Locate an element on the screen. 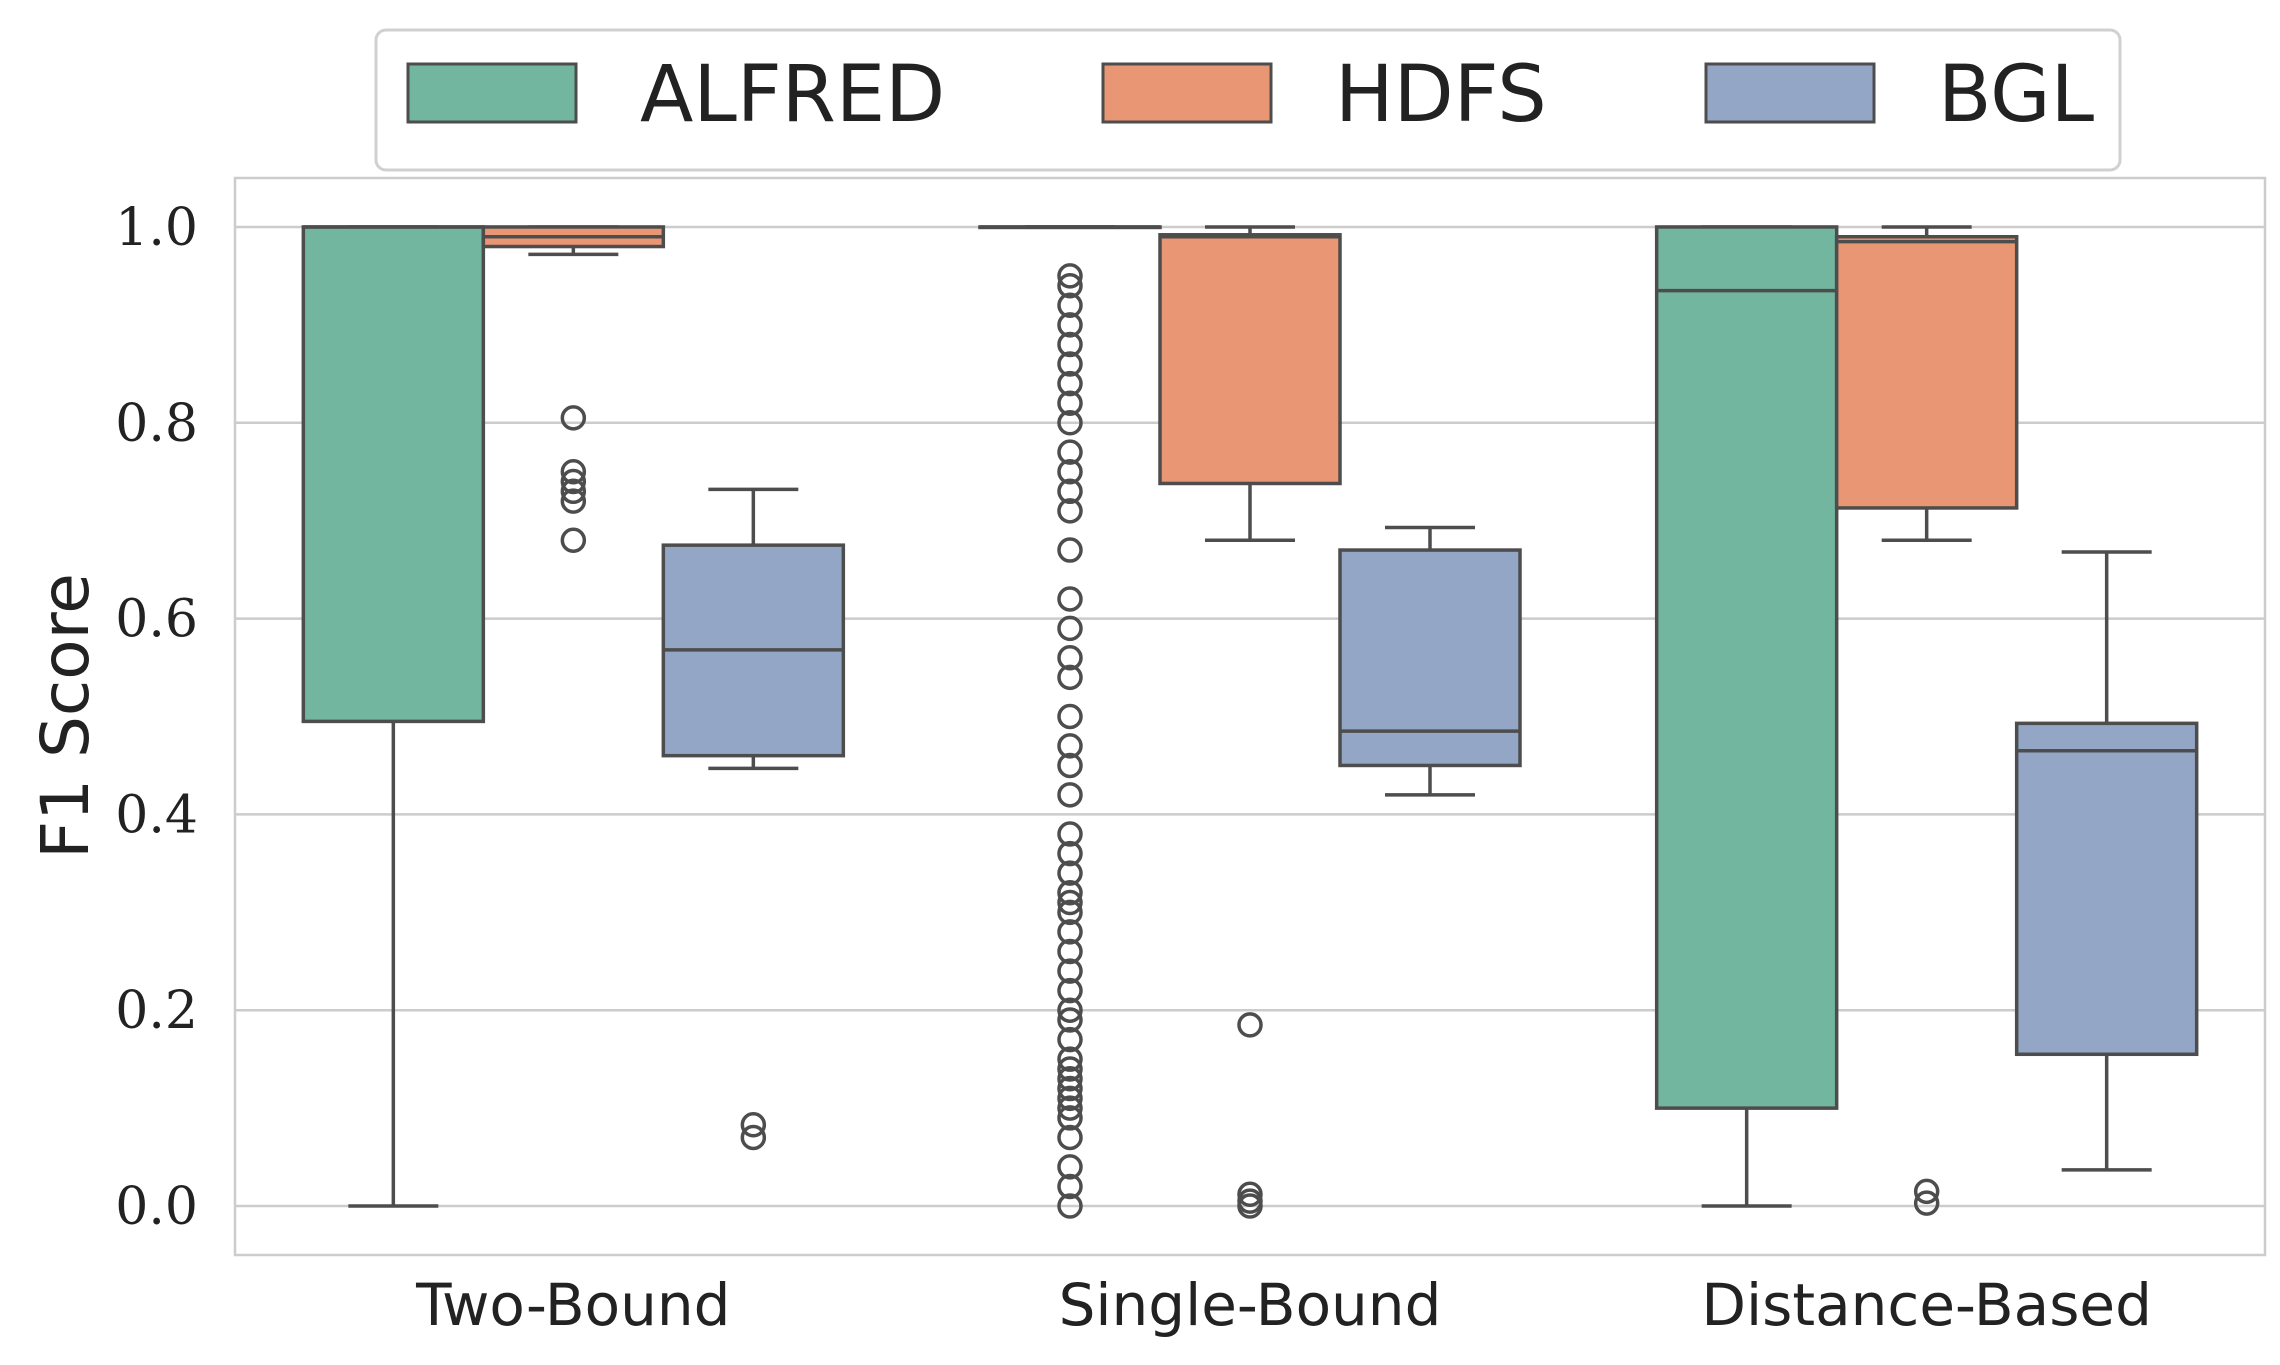  x-axis-ticks: Two-Bound Single-Bound Distance-Based is located at coordinates (1283, 1305).